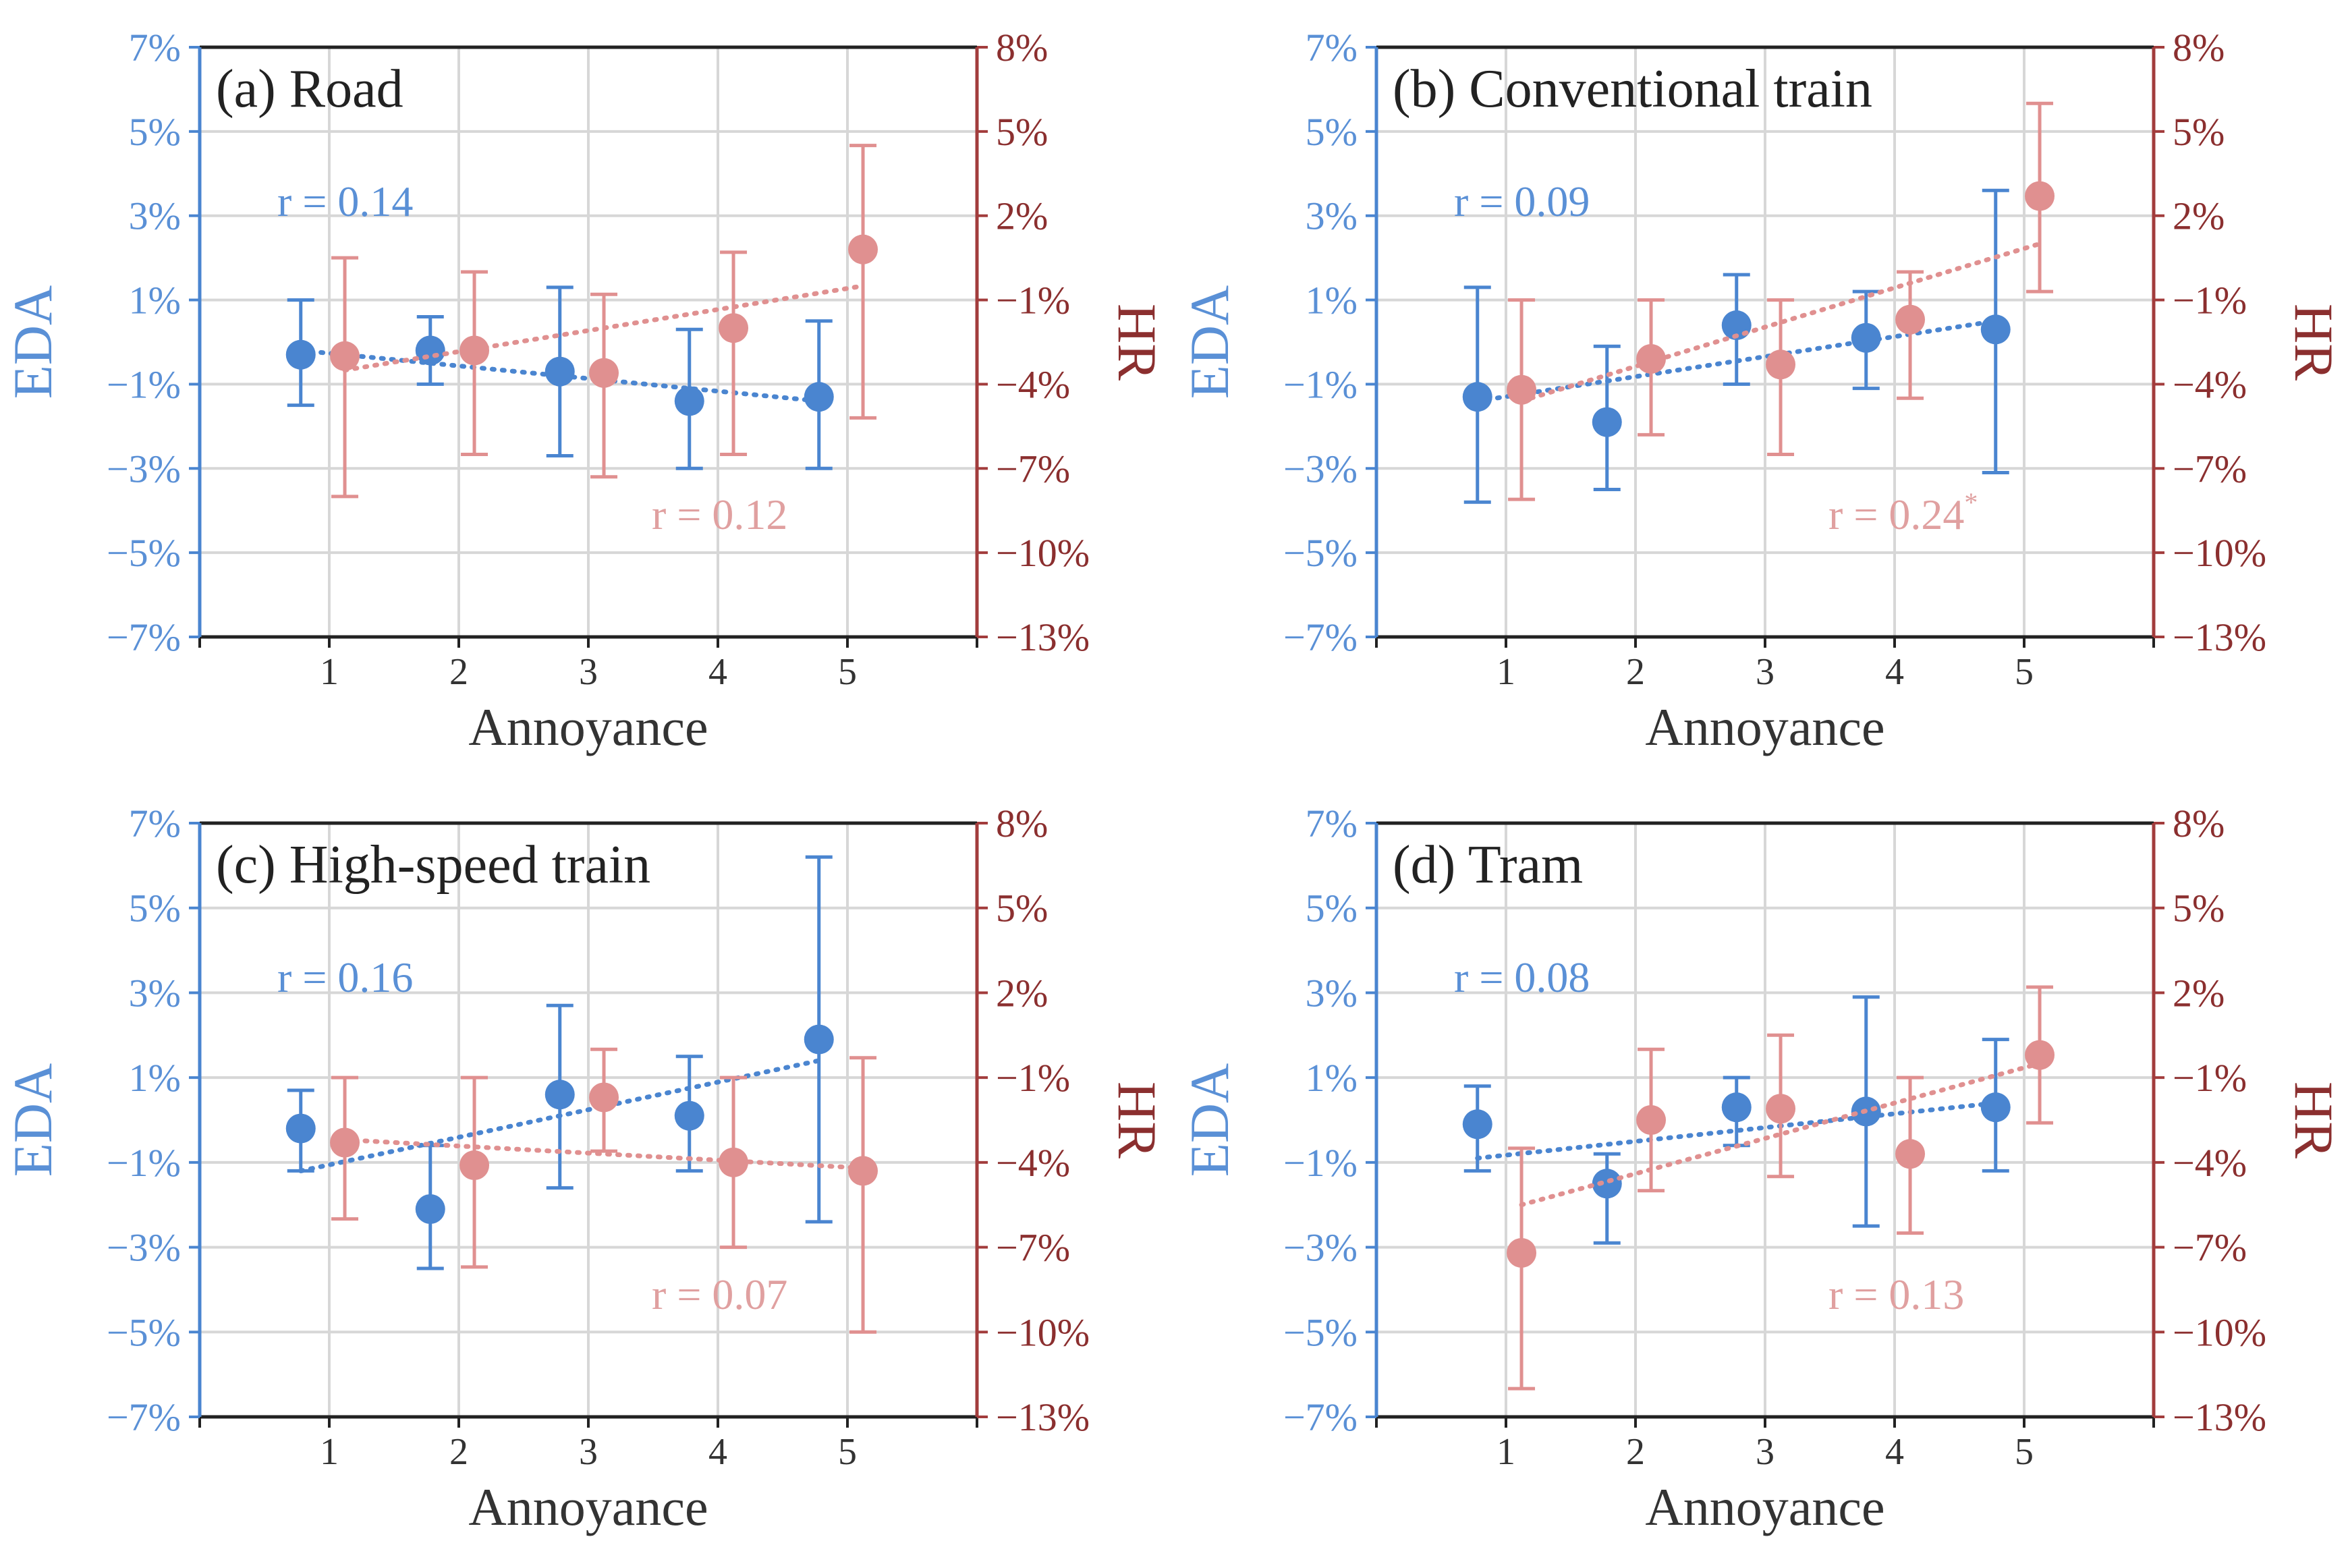 This screenshot has width=2348, height=1568. I want to click on series-hr: r = 0.12, so click(604, 341).